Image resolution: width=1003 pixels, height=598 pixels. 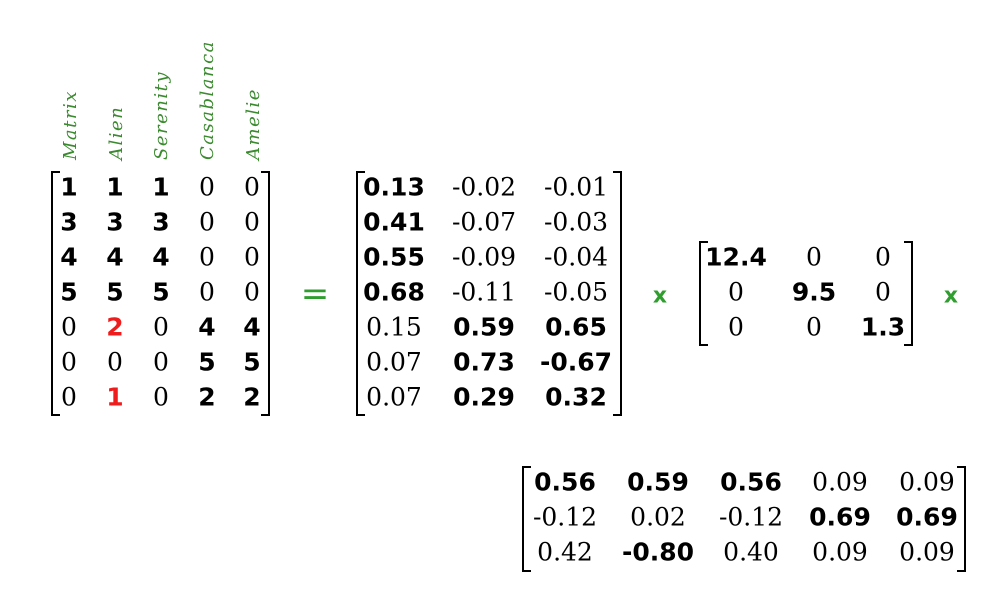 I want to click on matrix-u-cell: -0.11, so click(x=484, y=292).